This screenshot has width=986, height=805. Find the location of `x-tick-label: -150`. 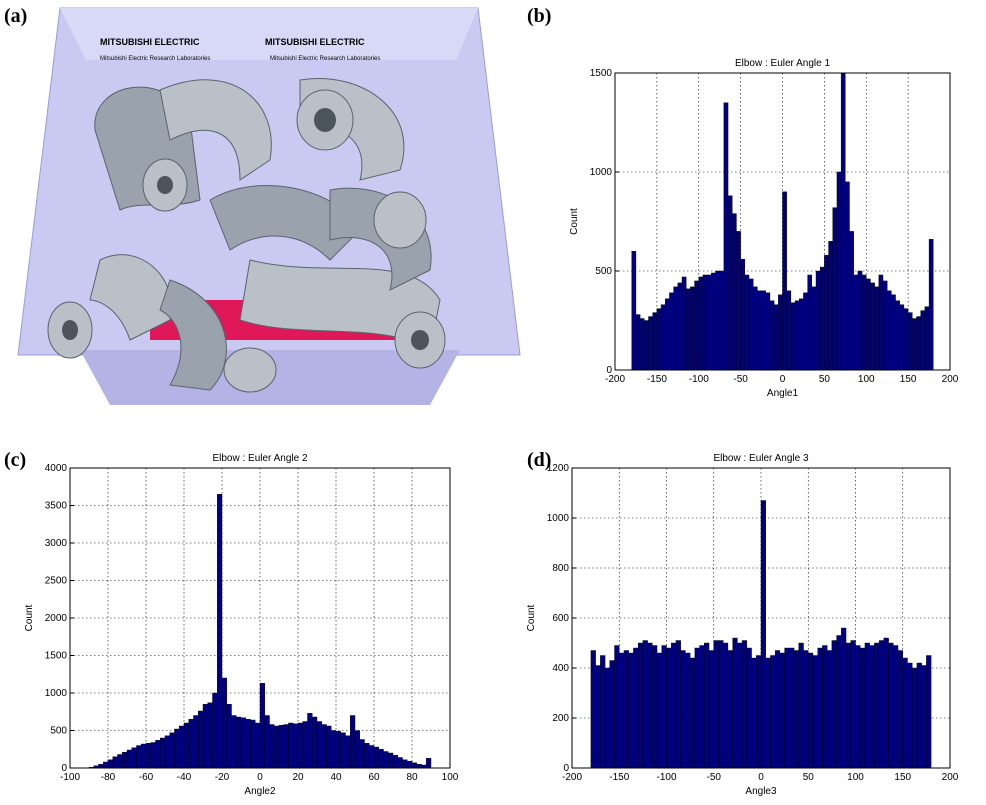

x-tick-label: -150 is located at coordinates (657, 379).